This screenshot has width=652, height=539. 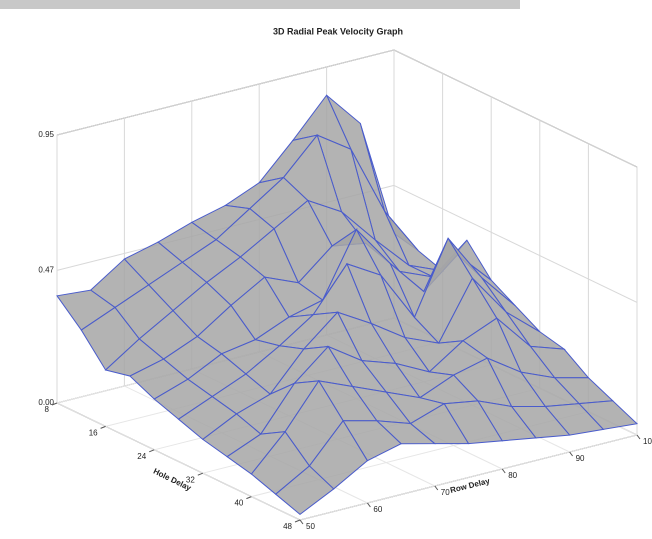 I want to click on z-tick-label: 0.95, so click(x=46, y=134).